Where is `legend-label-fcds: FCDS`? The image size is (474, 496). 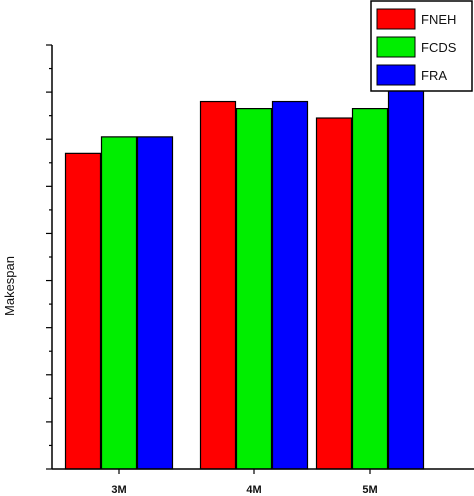 legend-label-fcds: FCDS is located at coordinates (439, 47).